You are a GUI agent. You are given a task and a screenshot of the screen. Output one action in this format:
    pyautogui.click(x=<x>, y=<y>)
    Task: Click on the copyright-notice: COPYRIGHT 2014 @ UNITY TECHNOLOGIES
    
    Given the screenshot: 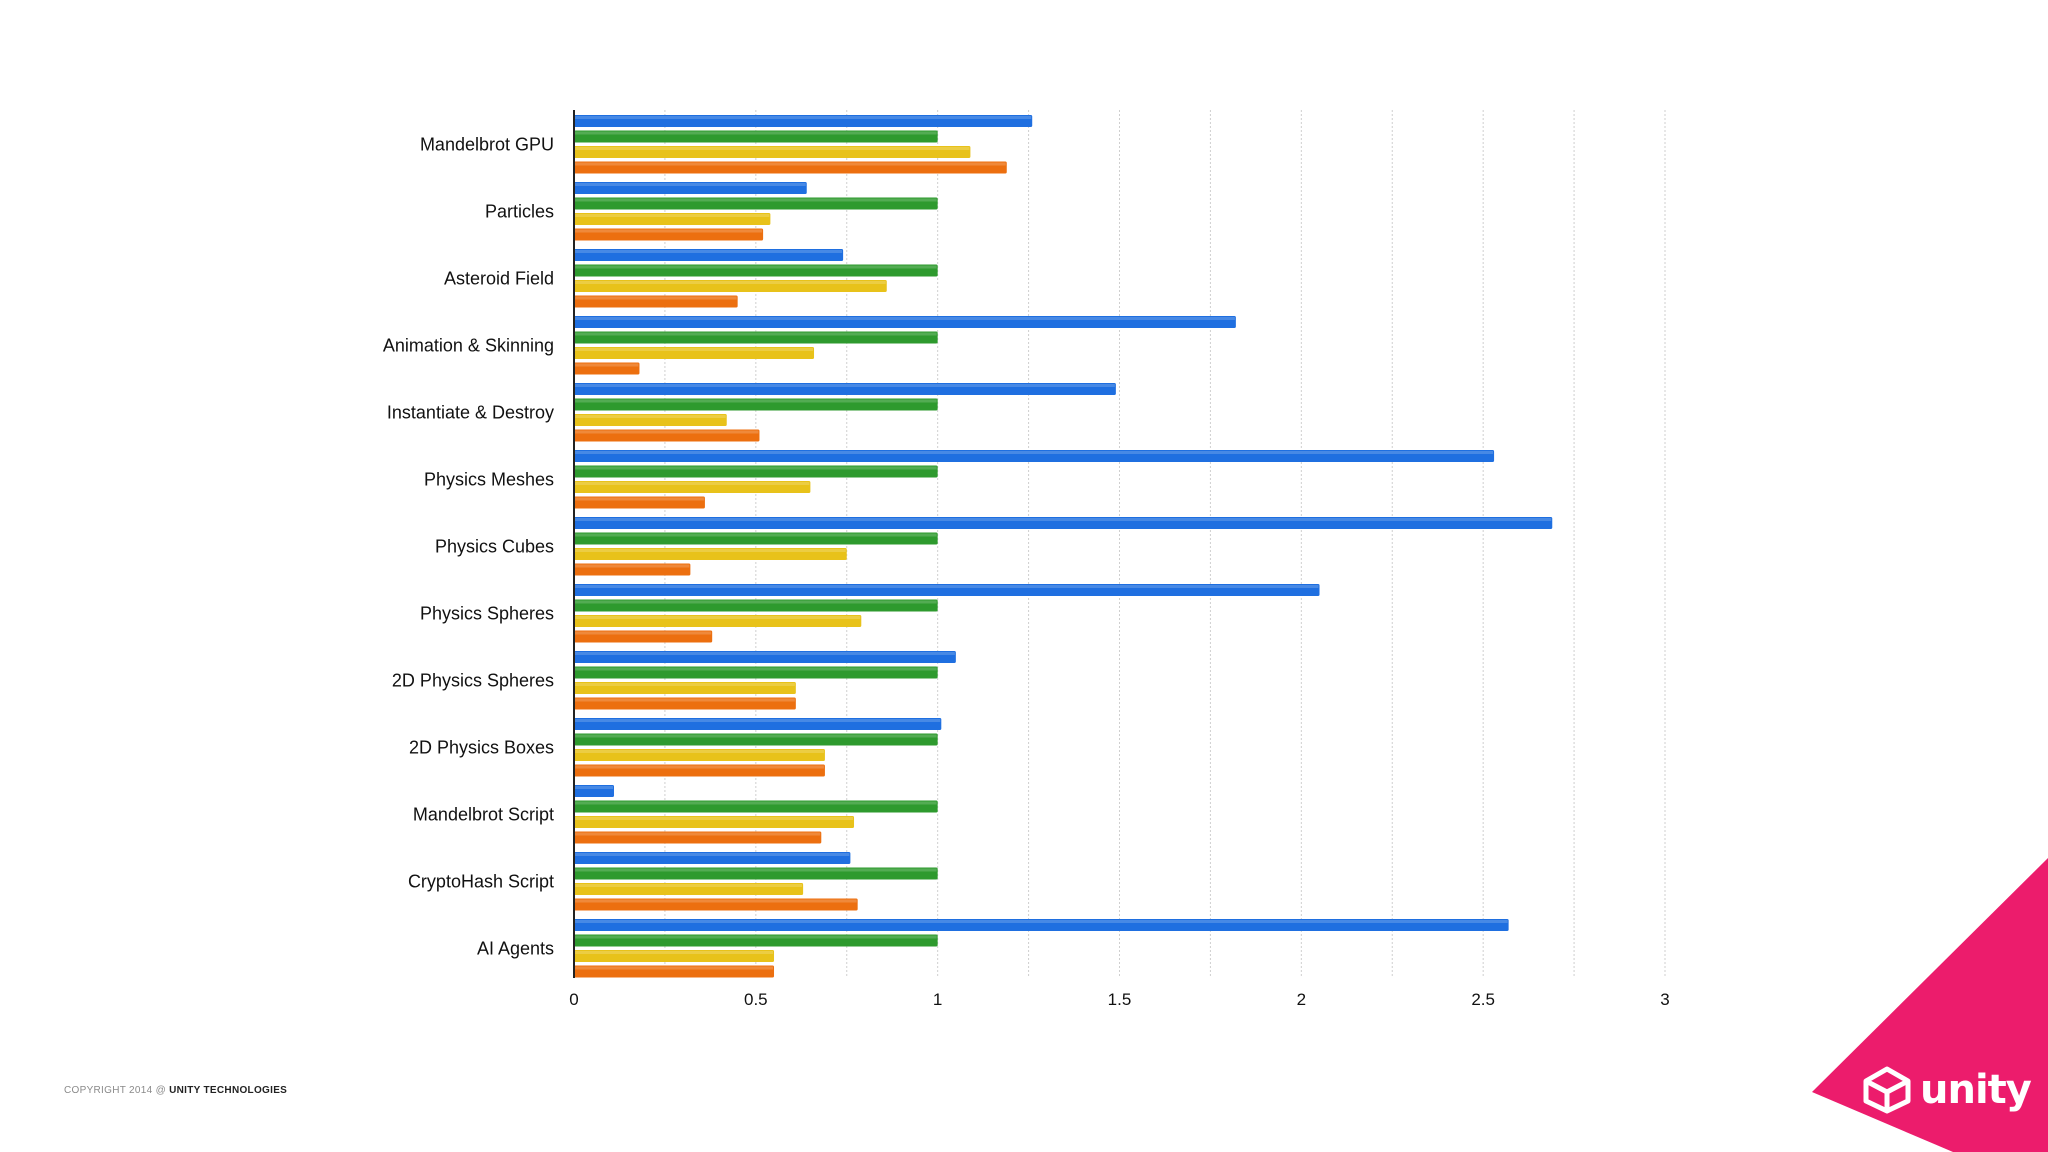 What is the action you would take?
    pyautogui.click(x=175, y=1090)
    